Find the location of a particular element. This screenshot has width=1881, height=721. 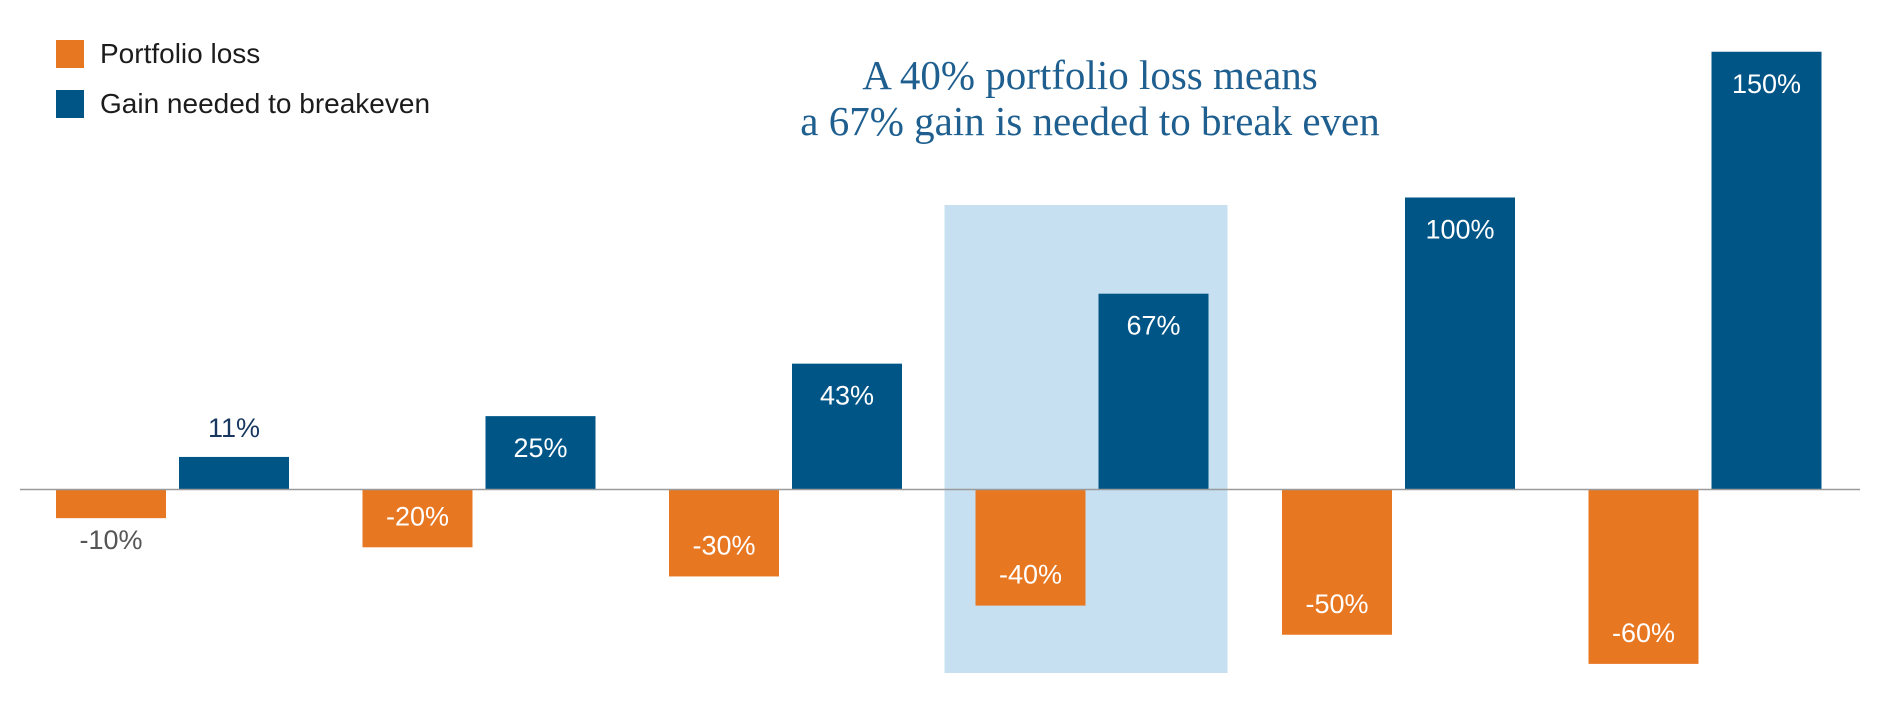

legend-item-gain-needed: Gain needed to breakeven is located at coordinates (243, 104).